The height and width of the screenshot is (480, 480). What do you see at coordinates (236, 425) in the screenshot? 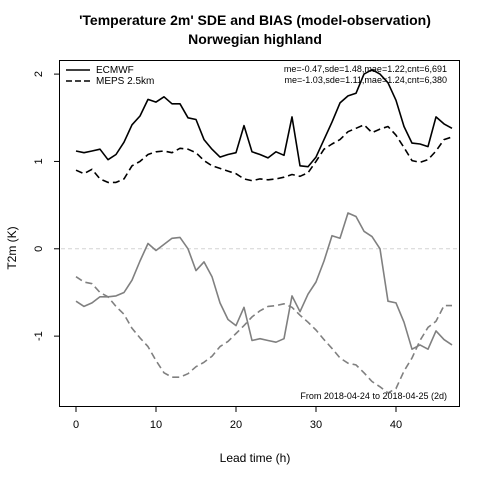
I see `x-tick-label: 20` at bounding box center [236, 425].